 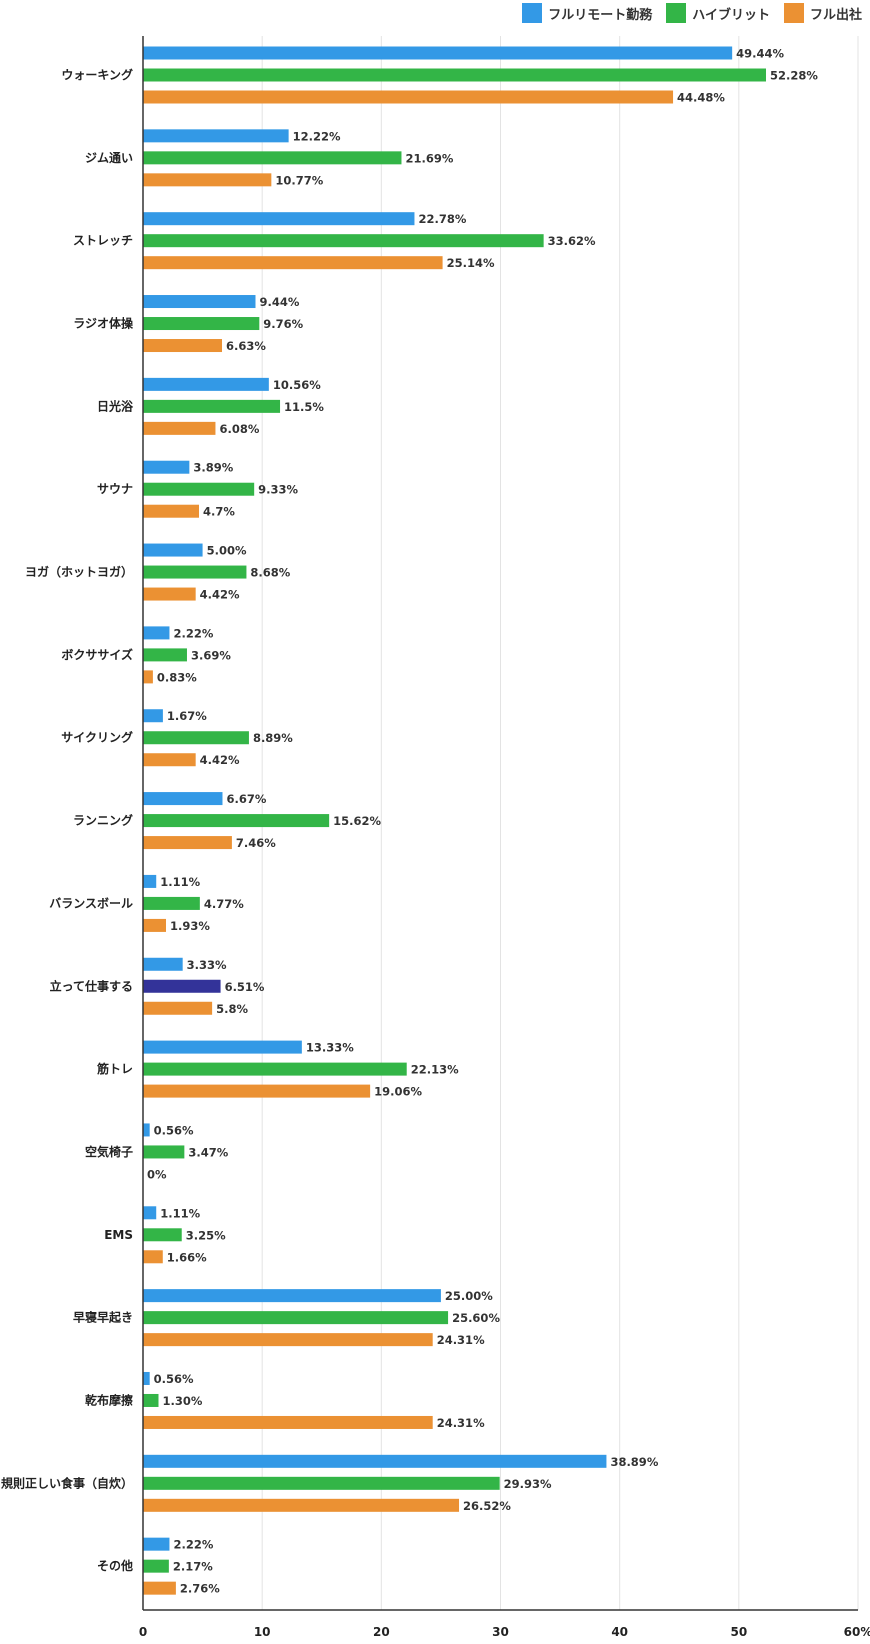 I want to click on value-label: 25.00%, so click(x=469, y=1296).